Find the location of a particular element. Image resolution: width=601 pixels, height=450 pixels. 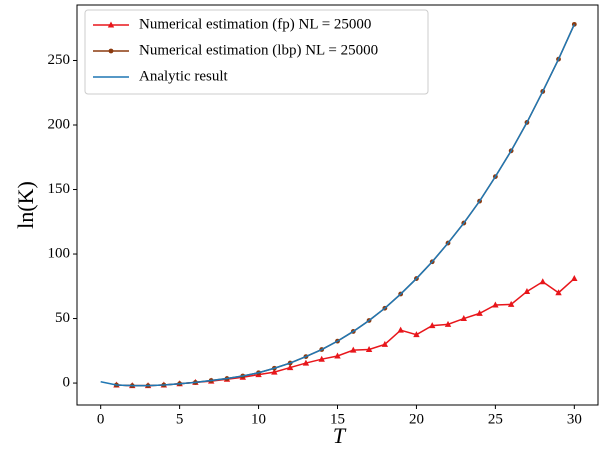

y-tick-label: 150 is located at coordinates (59, 189).